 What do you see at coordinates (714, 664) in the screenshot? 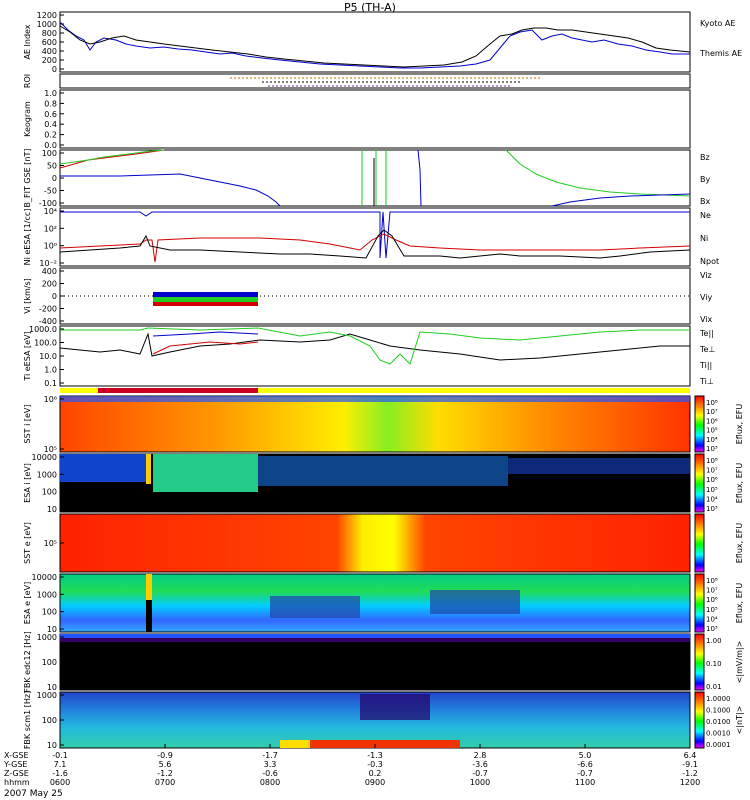
I see `cbar-tick-fbk1-1: 0.10` at bounding box center [714, 664].